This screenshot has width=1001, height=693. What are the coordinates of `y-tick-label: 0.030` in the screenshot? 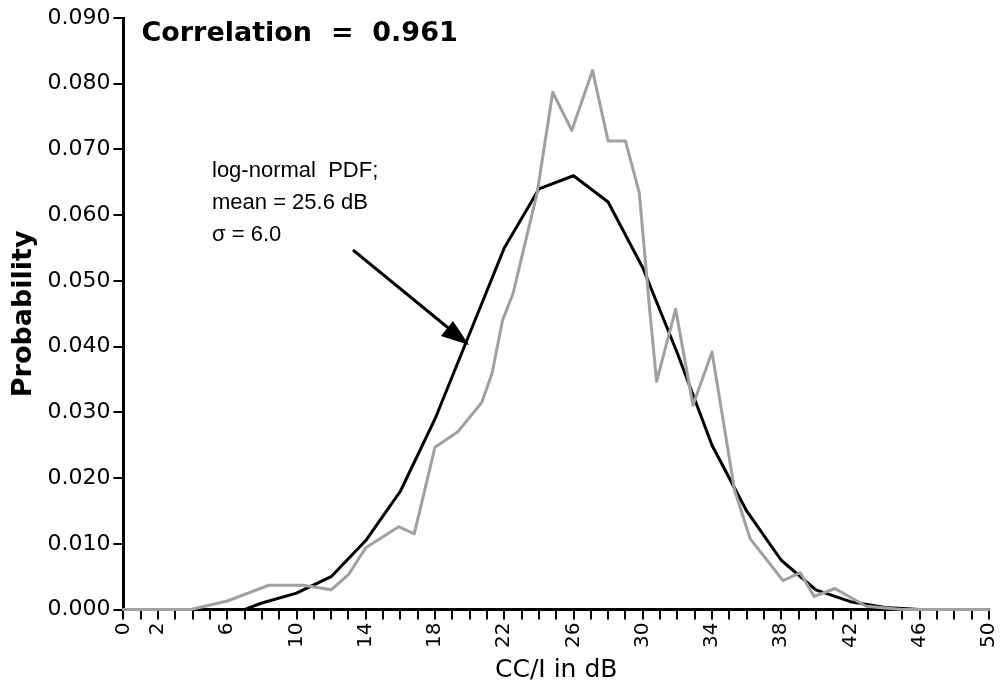 It's located at (79, 411).